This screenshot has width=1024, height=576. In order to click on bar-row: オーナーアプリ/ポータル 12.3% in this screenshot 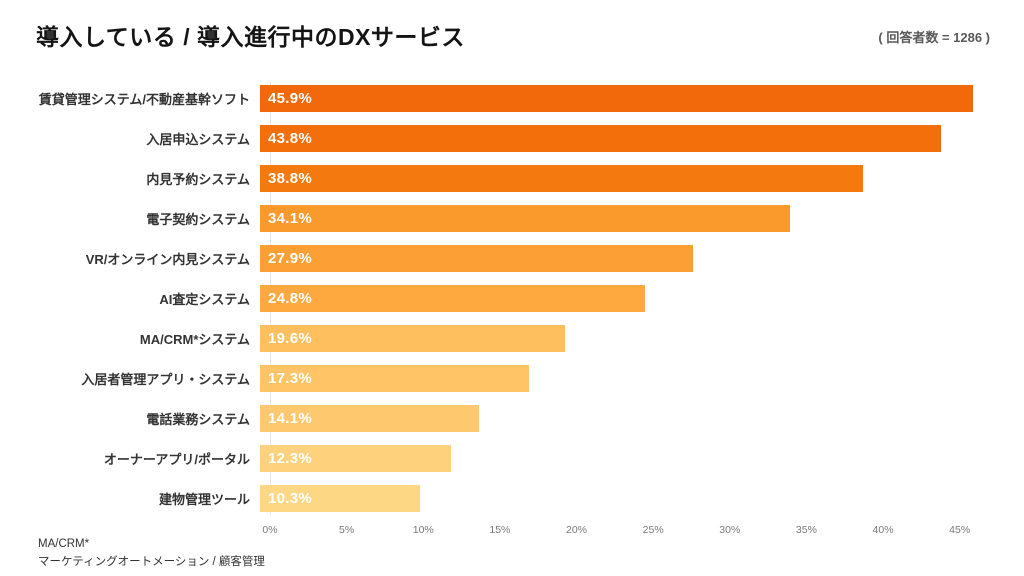, I will do `click(505, 458)`.